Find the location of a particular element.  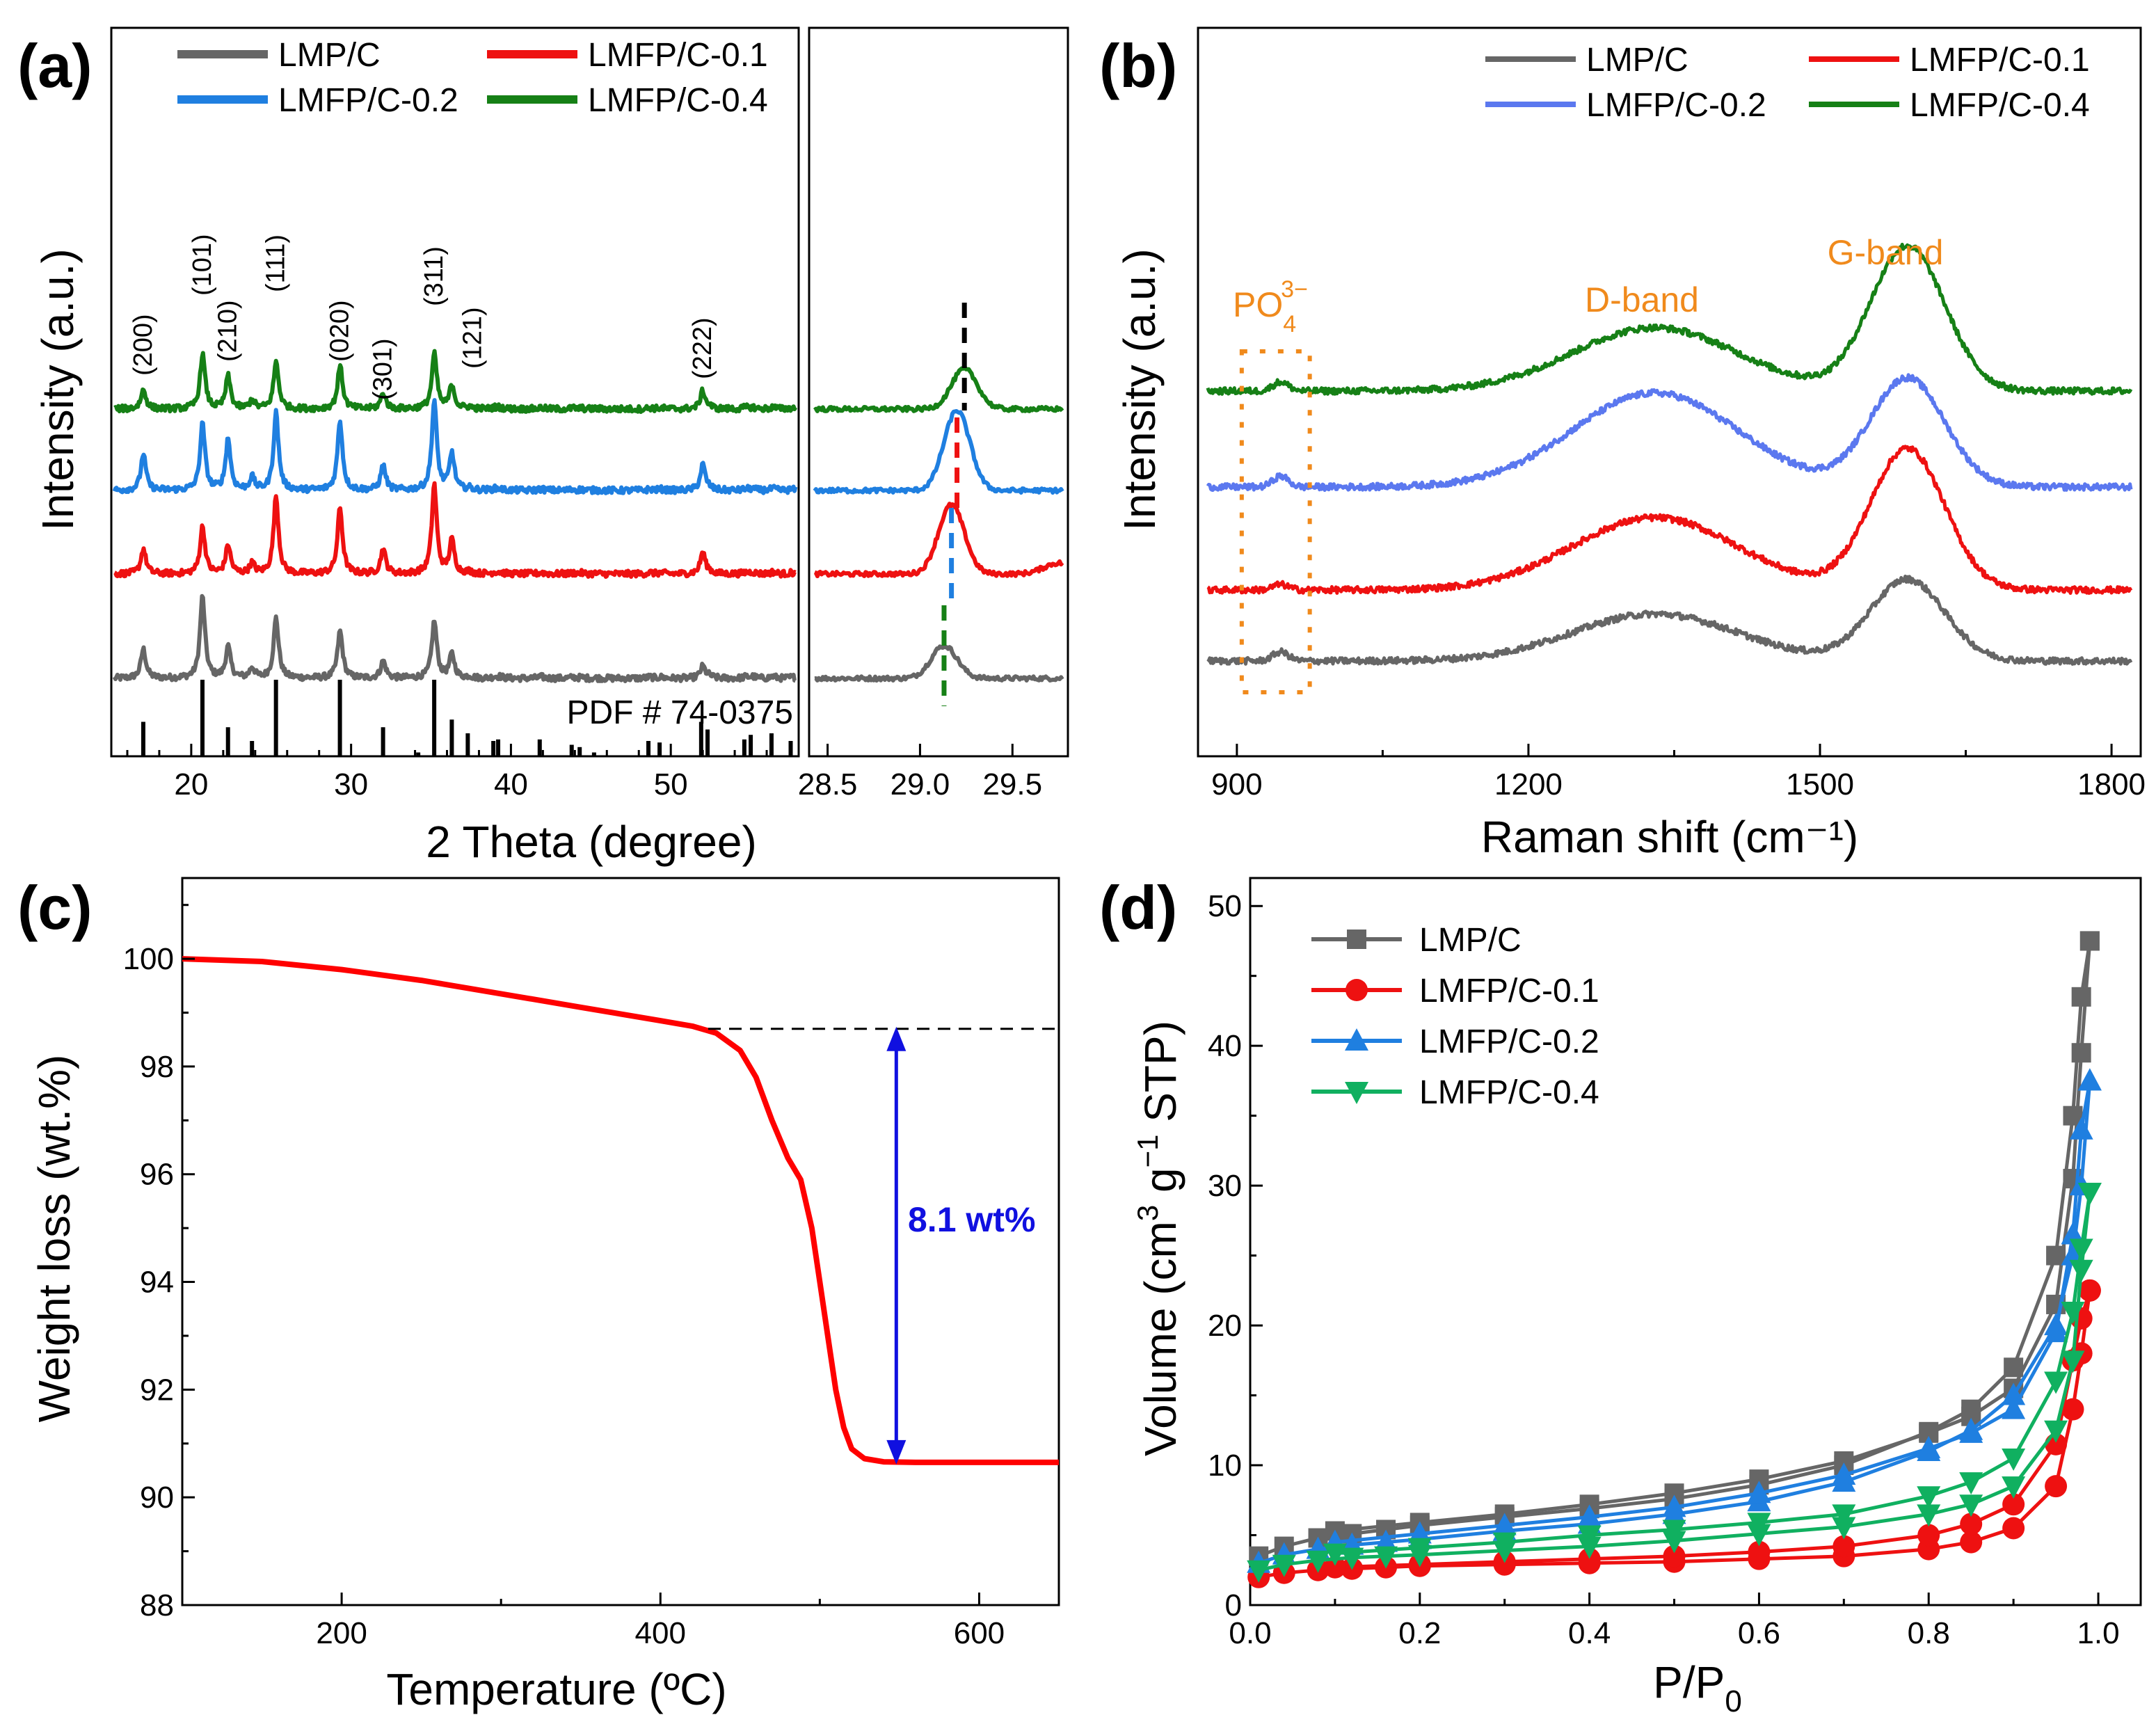

d-band-label: D-band is located at coordinates (1642, 299).